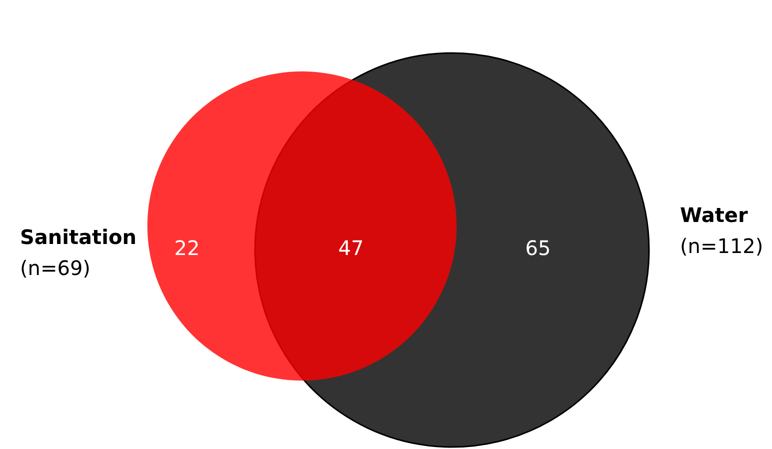  What do you see at coordinates (187, 248) in the screenshot?
I see `text: 22` at bounding box center [187, 248].